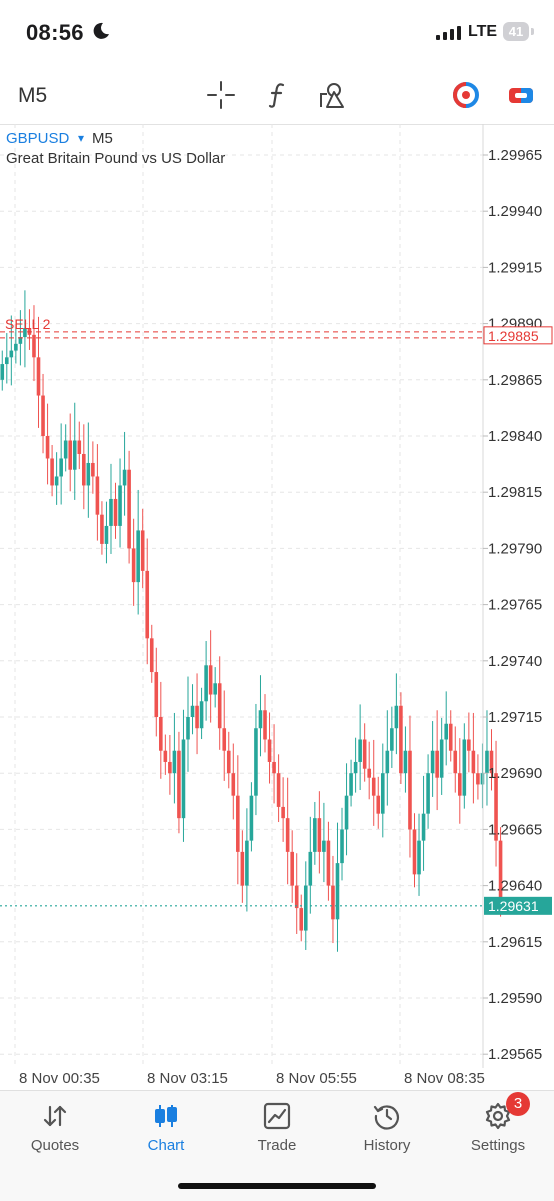 This screenshot has height=1201, width=554. What do you see at coordinates (81, 138) in the screenshot?
I see `chart-symbol-caret: ▾` at bounding box center [81, 138].